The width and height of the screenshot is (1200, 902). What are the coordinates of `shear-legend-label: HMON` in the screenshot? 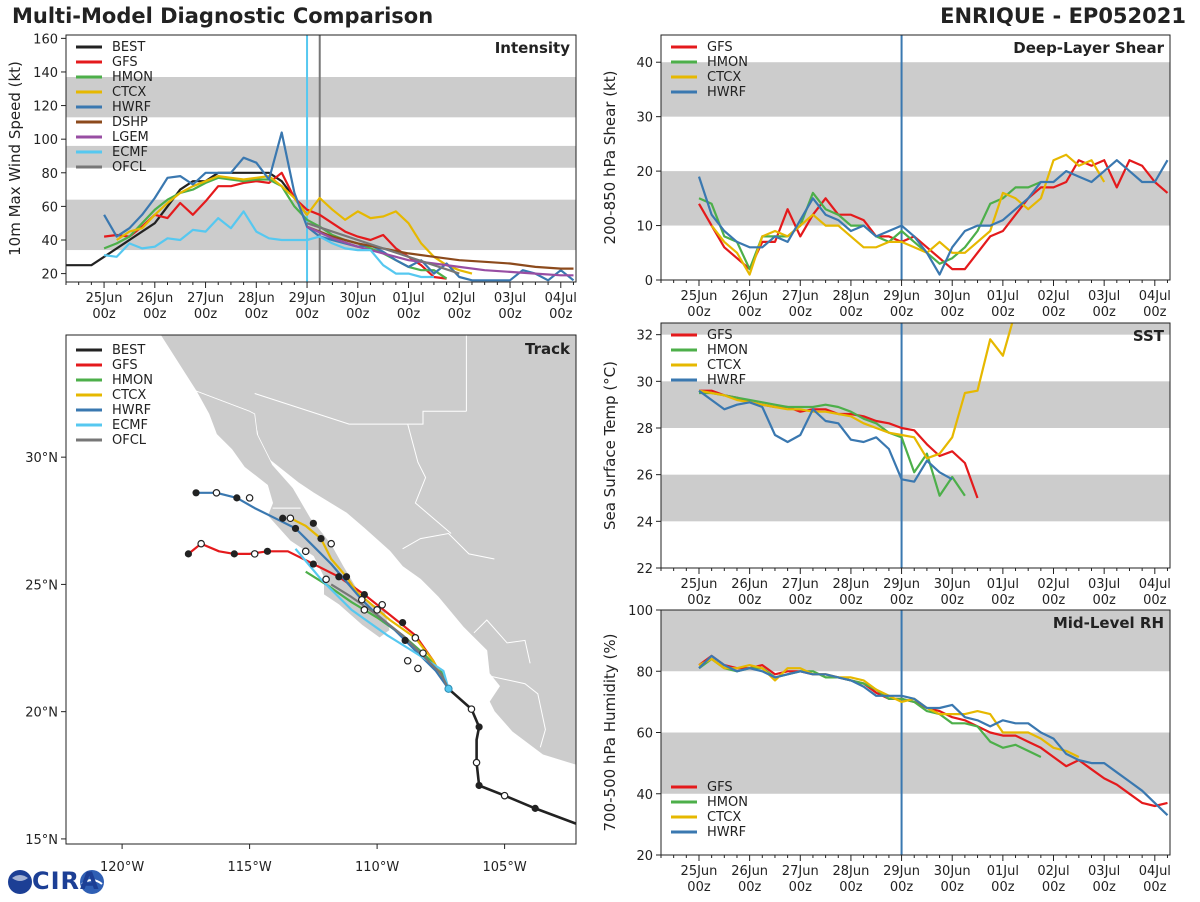 It's located at (727, 62).